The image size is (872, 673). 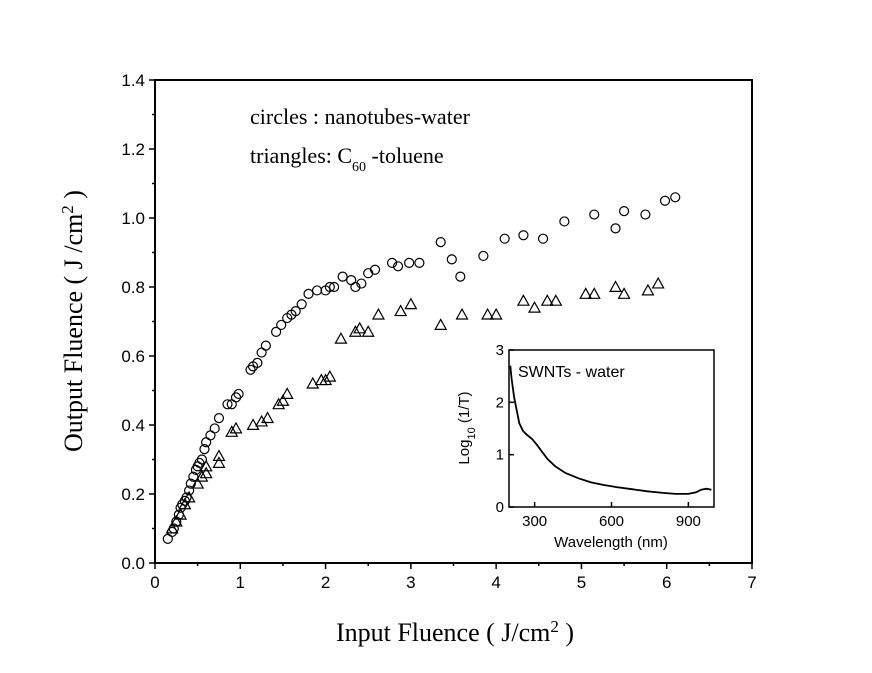 What do you see at coordinates (133, 356) in the screenshot?
I see `main-y-tick-label: 0.6` at bounding box center [133, 356].